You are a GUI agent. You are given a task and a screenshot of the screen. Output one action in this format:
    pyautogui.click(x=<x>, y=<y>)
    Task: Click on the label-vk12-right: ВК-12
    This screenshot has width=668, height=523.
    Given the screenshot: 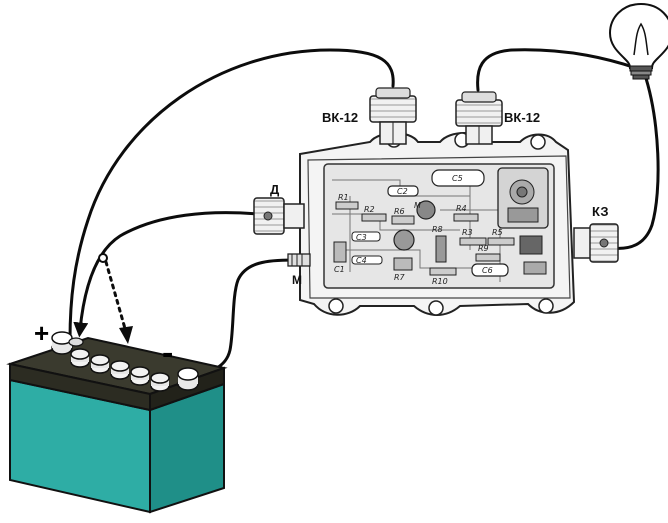 What is the action you would take?
    pyautogui.click(x=522, y=117)
    